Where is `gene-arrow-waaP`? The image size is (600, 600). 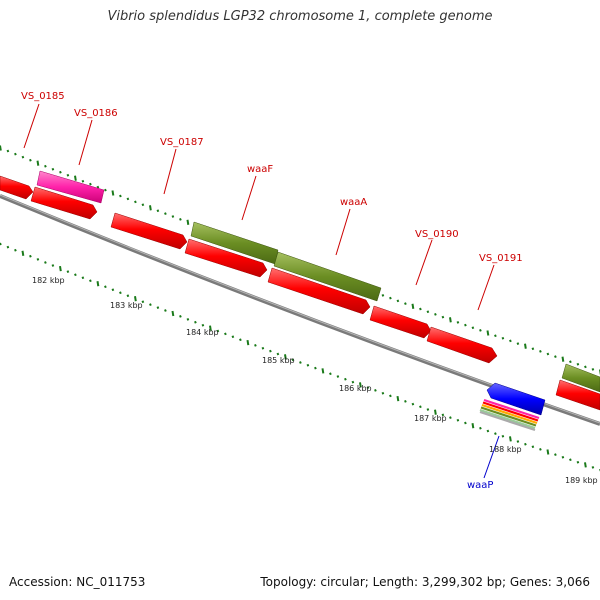
gene-arrow-waaP is located at coordinates (516, 399).